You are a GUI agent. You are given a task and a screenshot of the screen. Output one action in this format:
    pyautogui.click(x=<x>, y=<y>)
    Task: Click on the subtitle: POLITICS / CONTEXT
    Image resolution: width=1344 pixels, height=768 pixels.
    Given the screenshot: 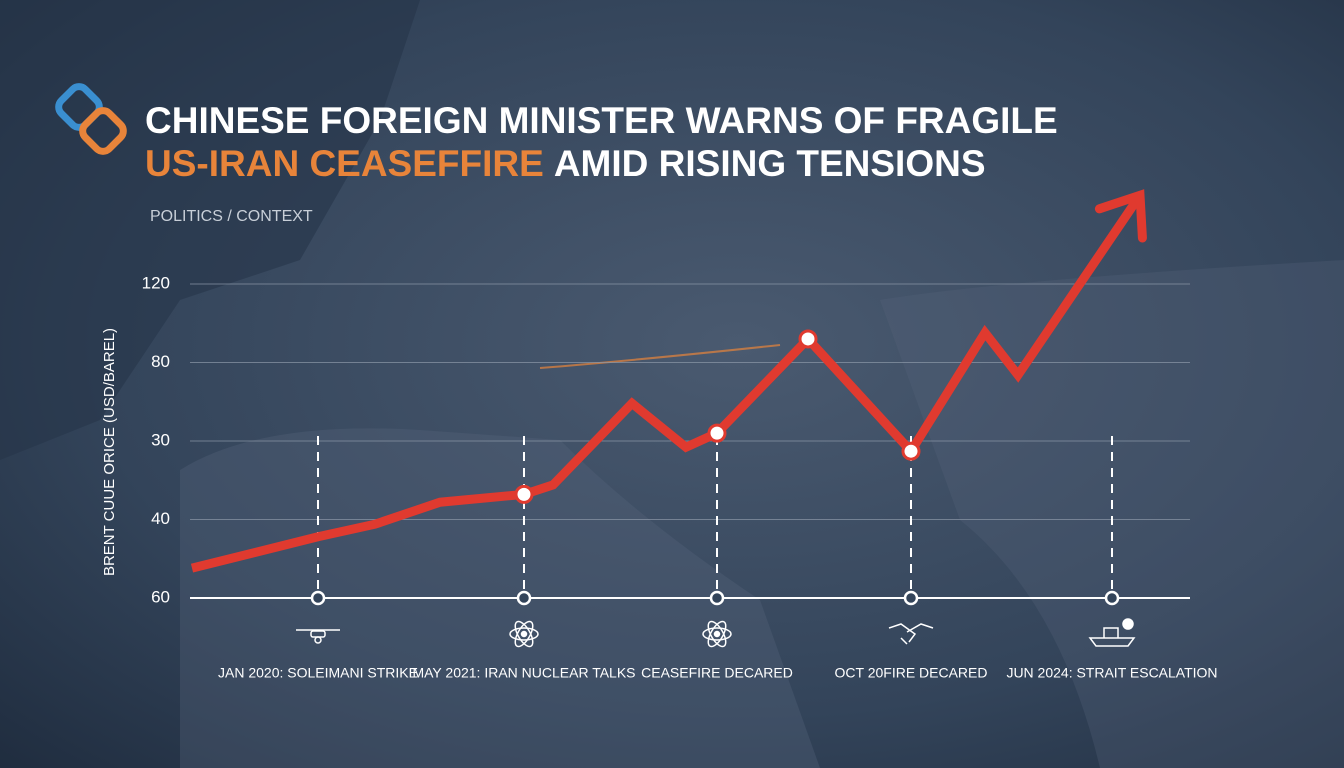 What is the action you would take?
    pyautogui.click(x=231, y=216)
    